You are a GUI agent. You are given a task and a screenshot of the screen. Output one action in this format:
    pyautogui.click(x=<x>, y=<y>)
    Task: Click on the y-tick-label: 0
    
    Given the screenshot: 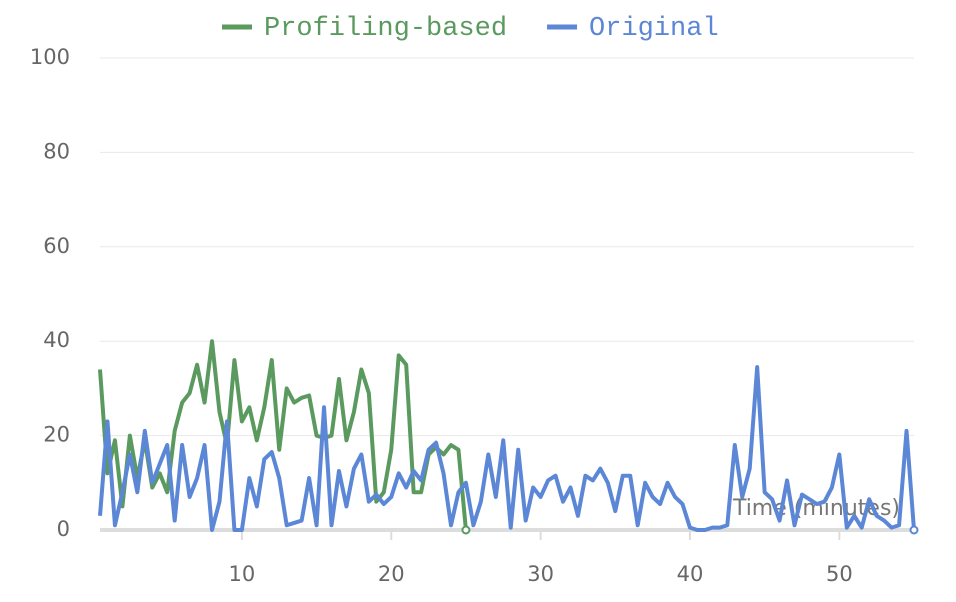 What is the action you would take?
    pyautogui.click(x=63, y=529)
    